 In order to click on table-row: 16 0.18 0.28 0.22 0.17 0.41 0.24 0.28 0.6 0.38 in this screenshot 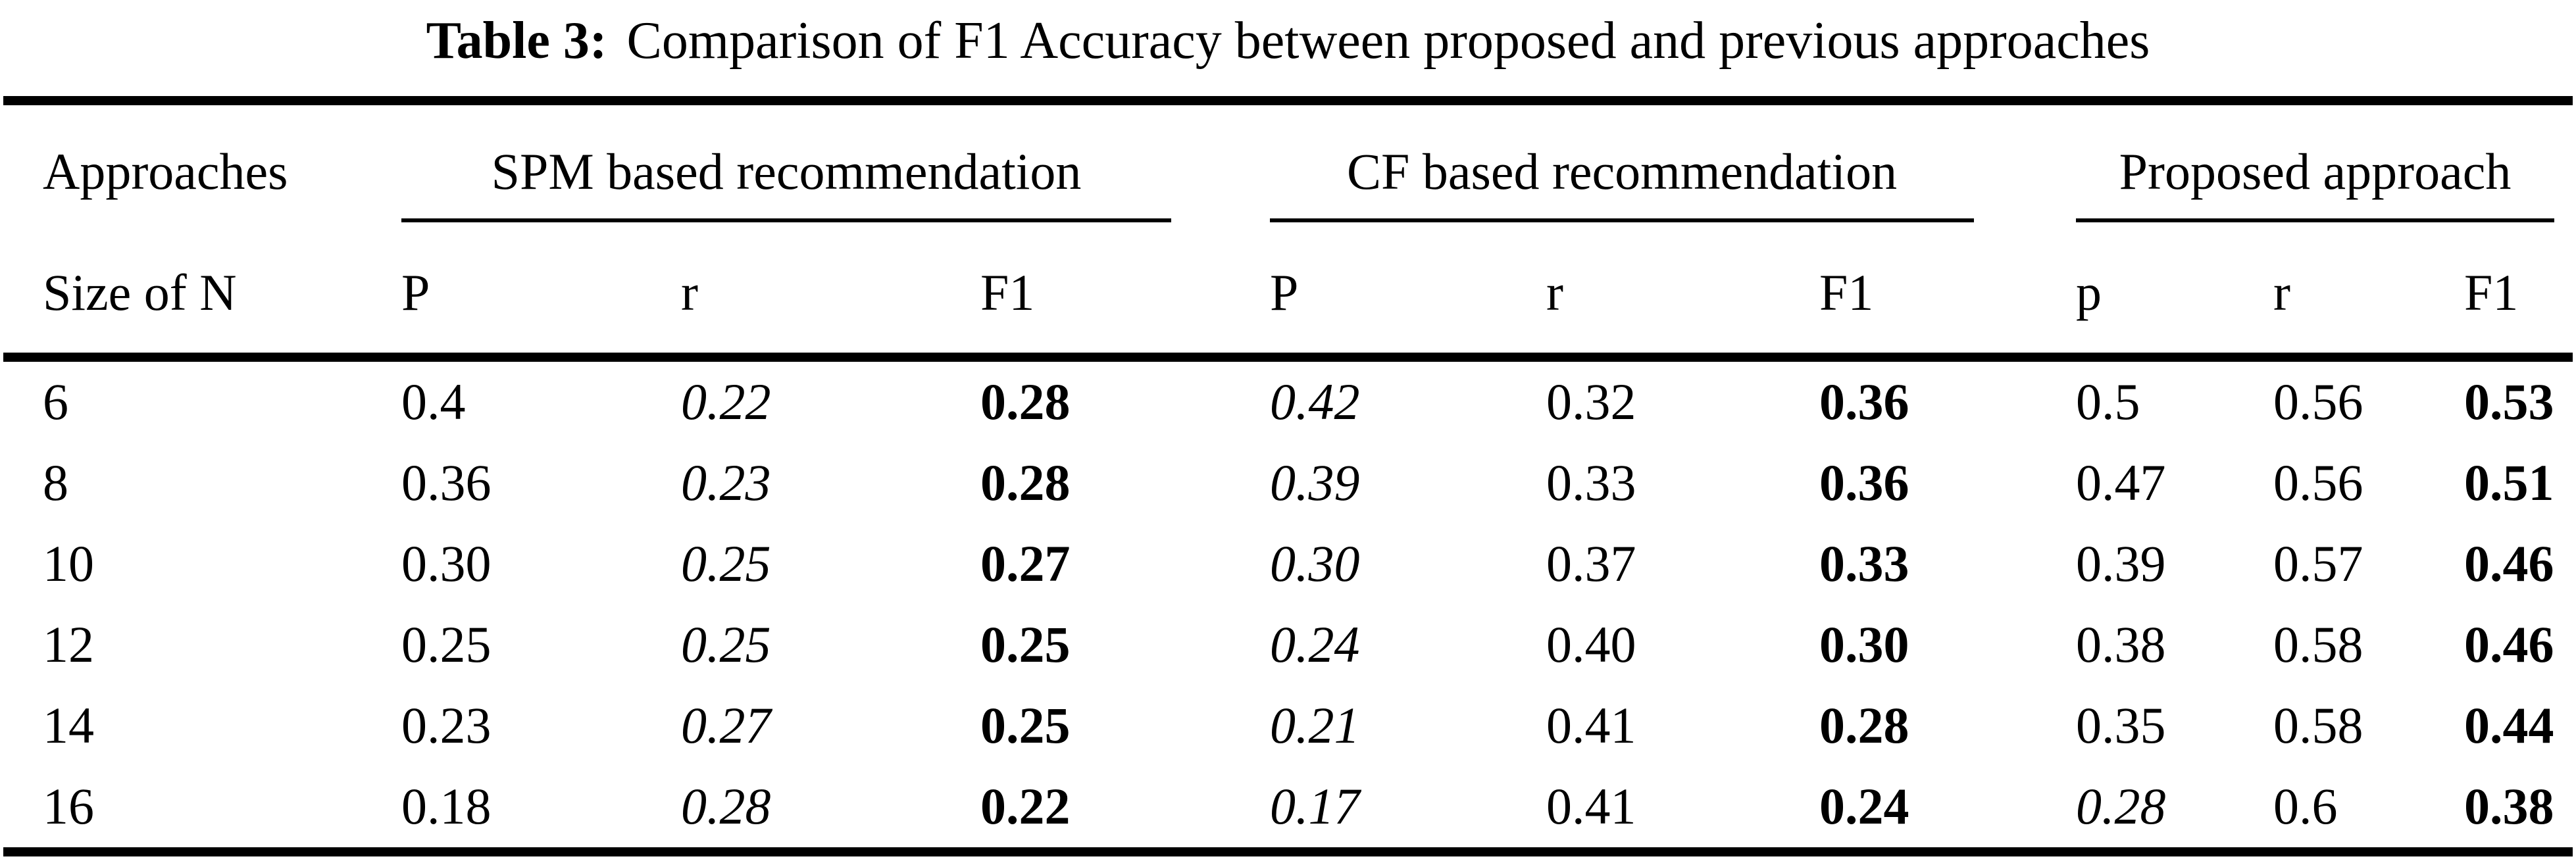, I will do `click(1288, 809)`.